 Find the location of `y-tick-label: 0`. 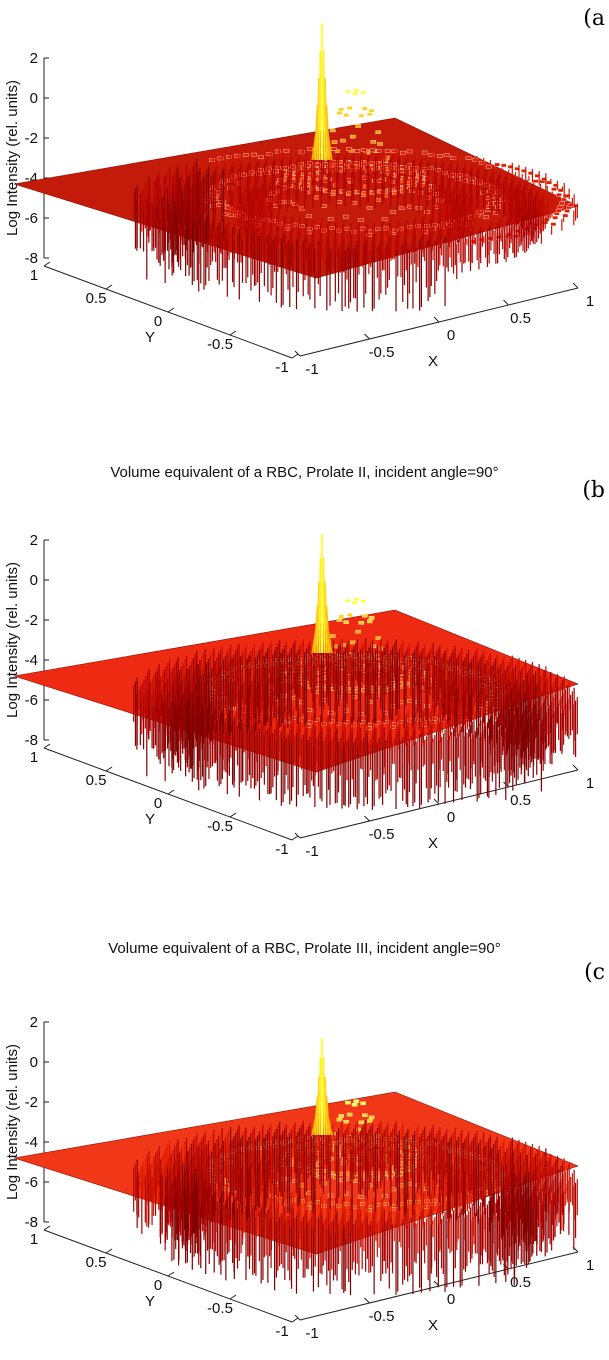

y-tick-label: 0 is located at coordinates (158, 321).